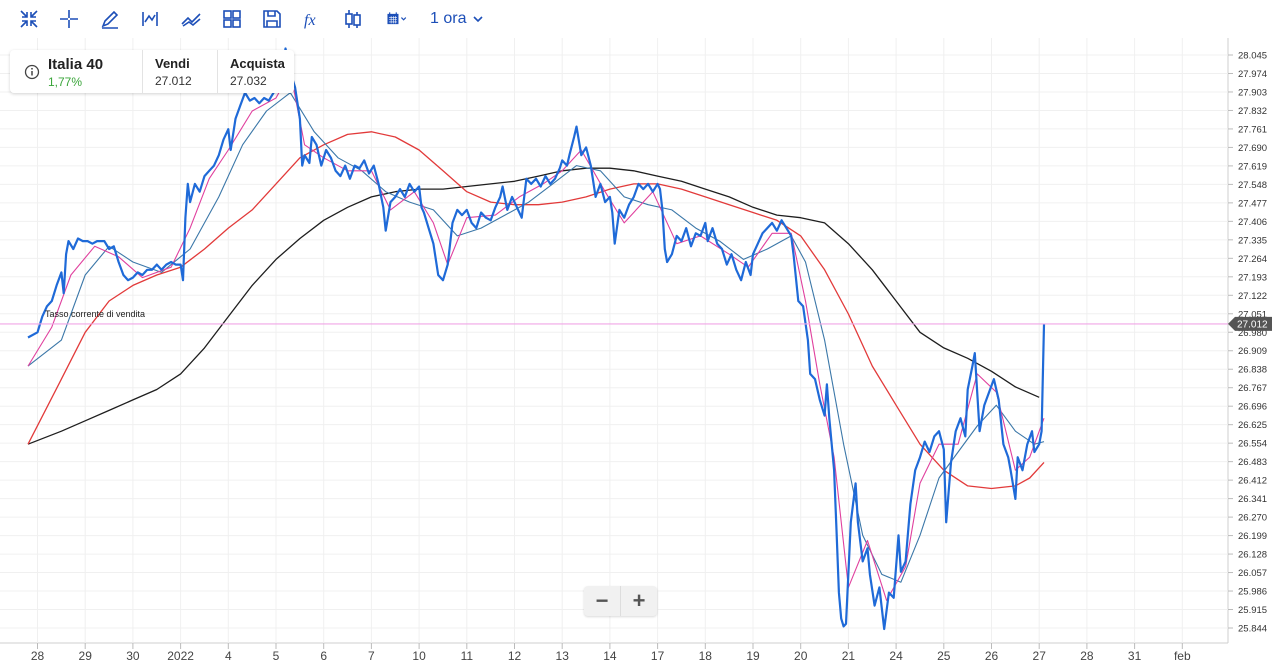 The height and width of the screenshot is (670, 1280). Describe the element at coordinates (173, 81) in the screenshot. I see `sell-value: 27.012` at that location.